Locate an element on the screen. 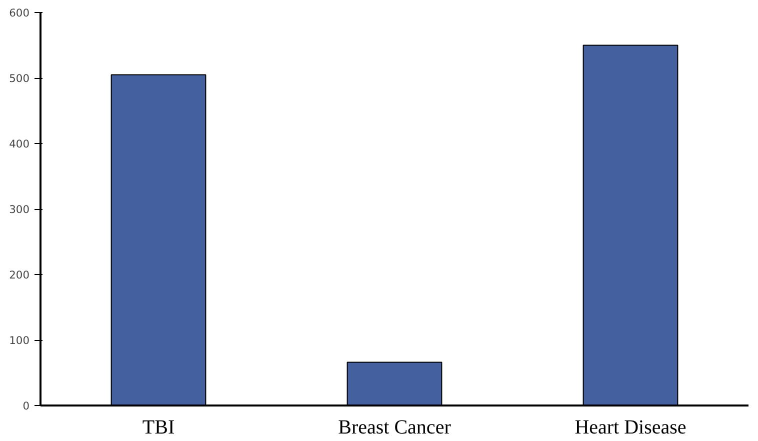 The image size is (758, 441). y-tick-label: 500 is located at coordinates (19, 78).